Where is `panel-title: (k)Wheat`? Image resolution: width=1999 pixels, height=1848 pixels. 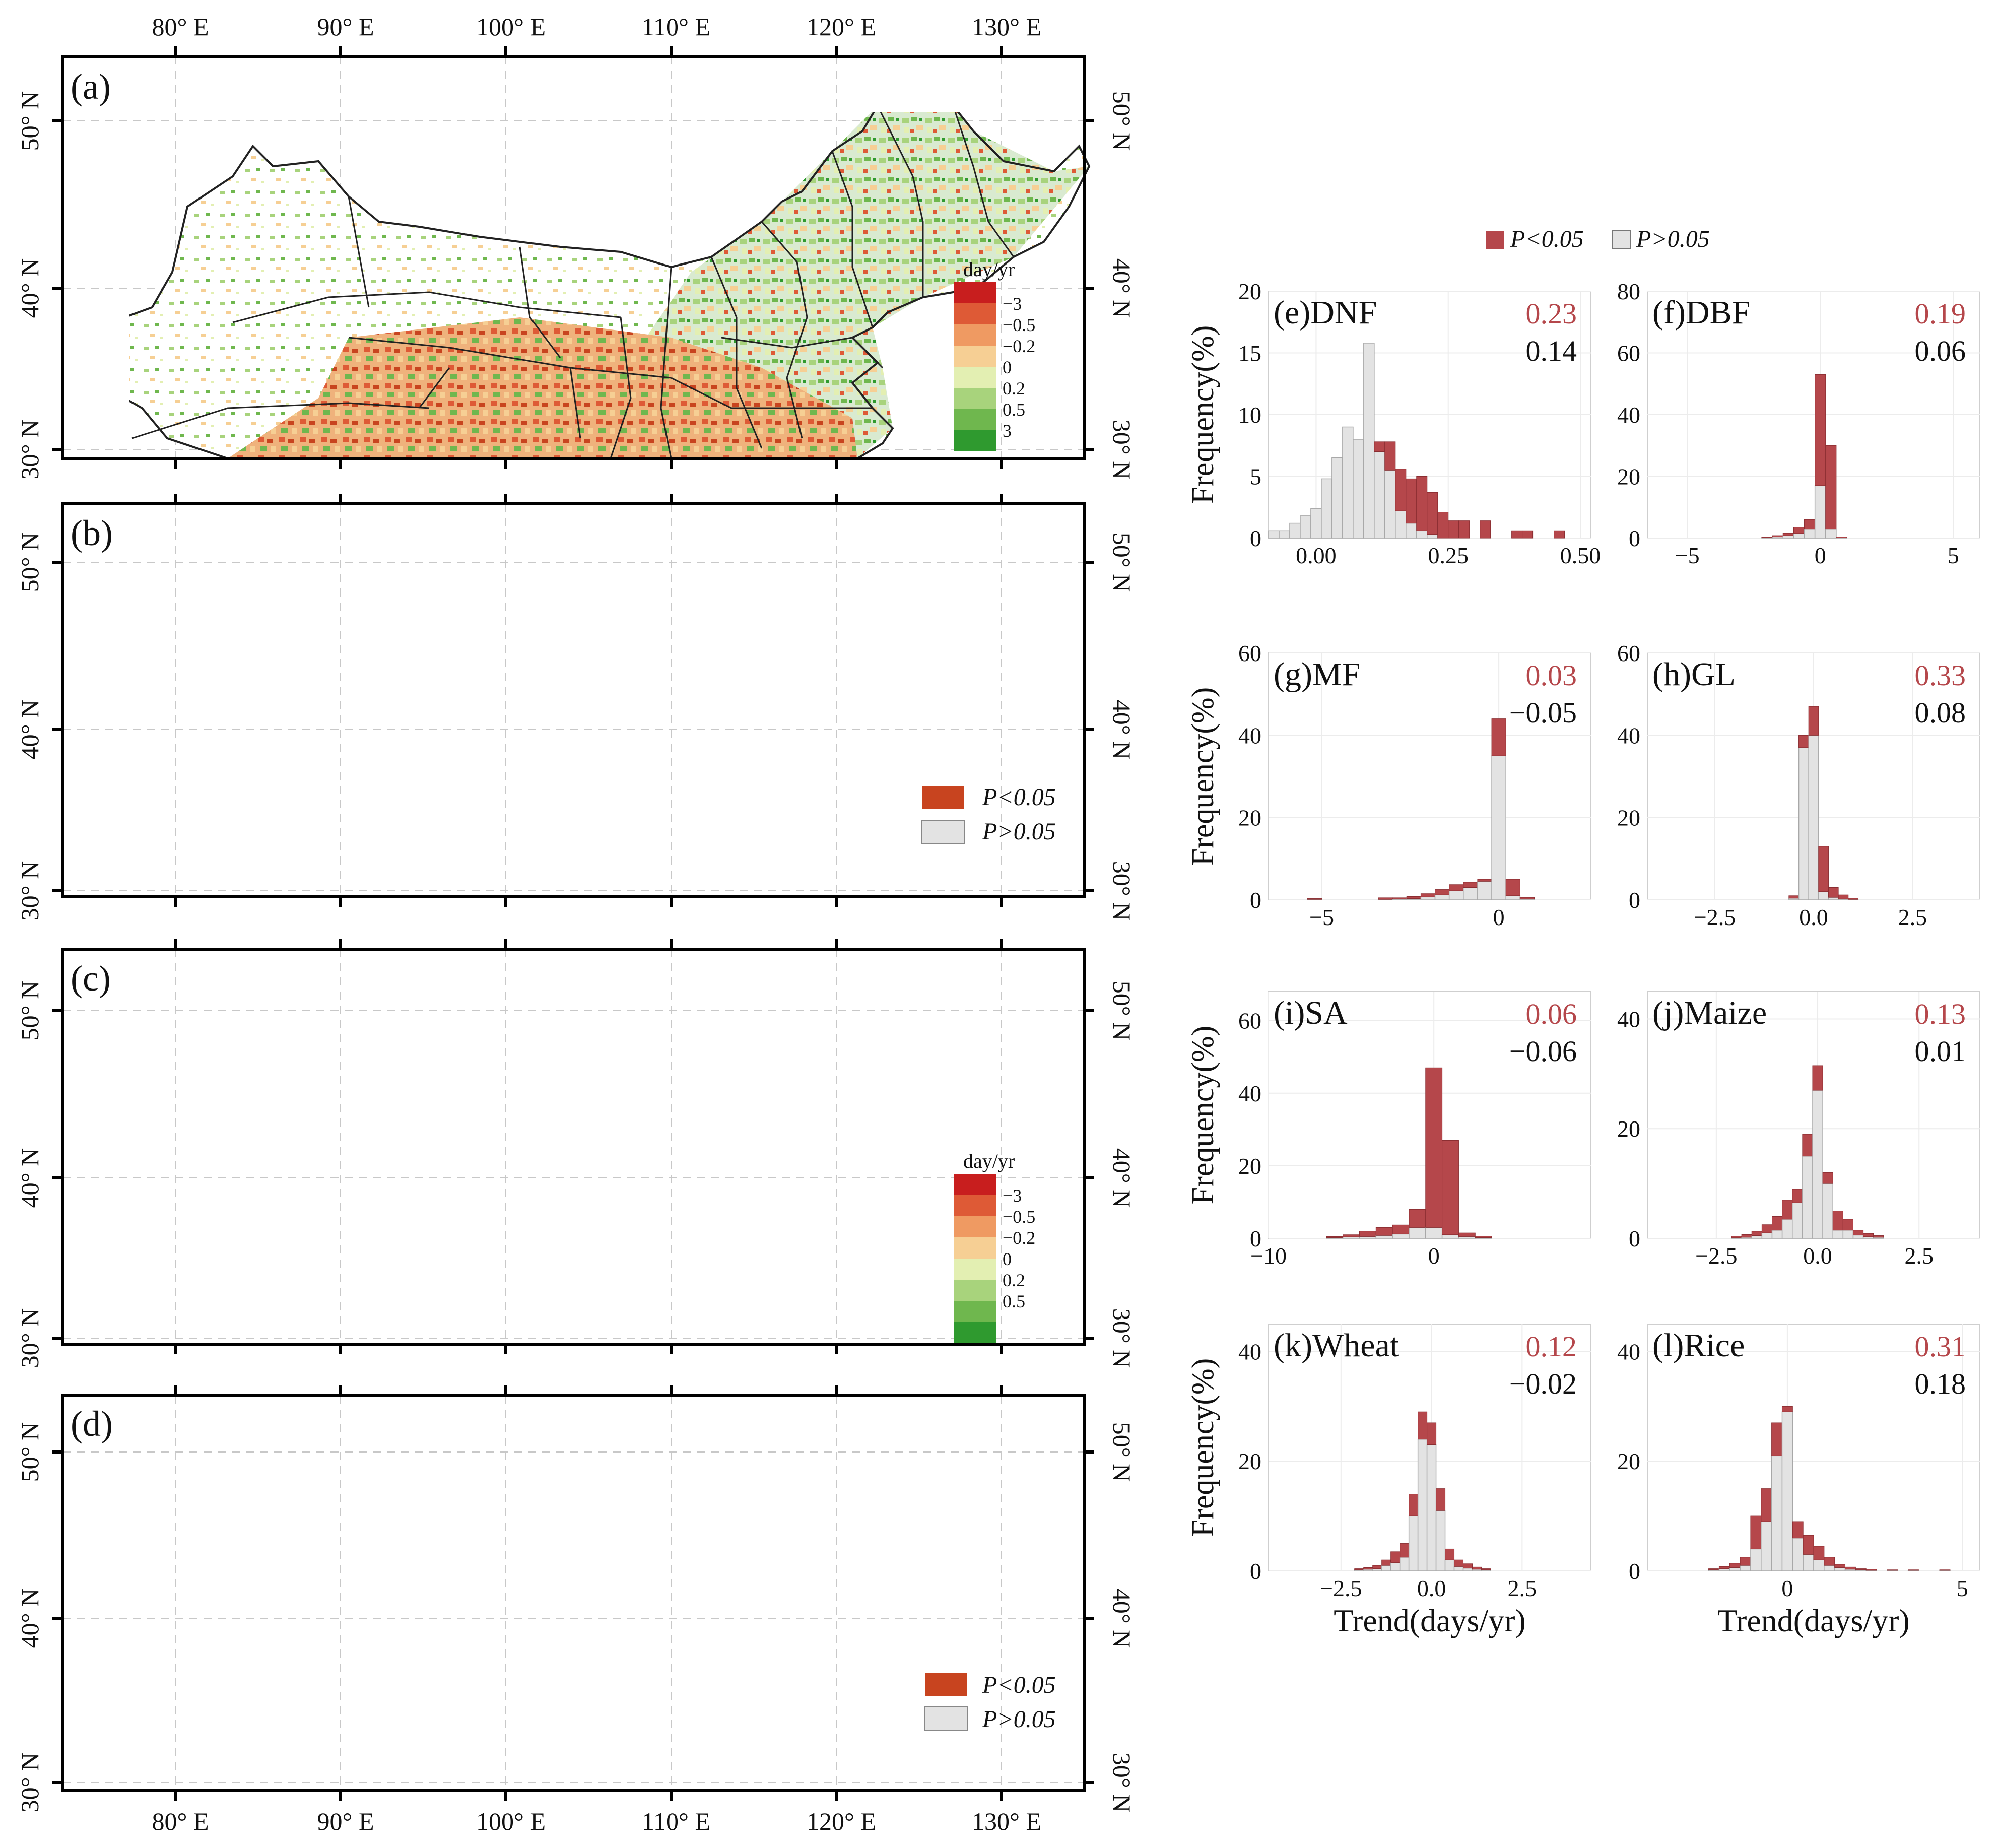 panel-title: (k)Wheat is located at coordinates (1336, 1345).